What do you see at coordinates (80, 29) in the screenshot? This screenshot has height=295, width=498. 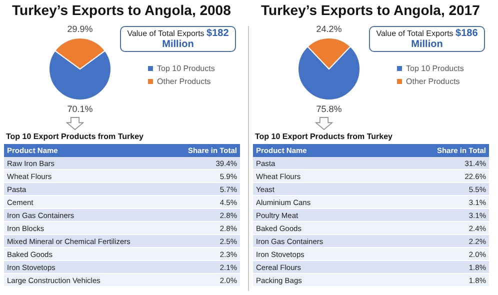 I see `data-label: 29.9%` at bounding box center [80, 29].